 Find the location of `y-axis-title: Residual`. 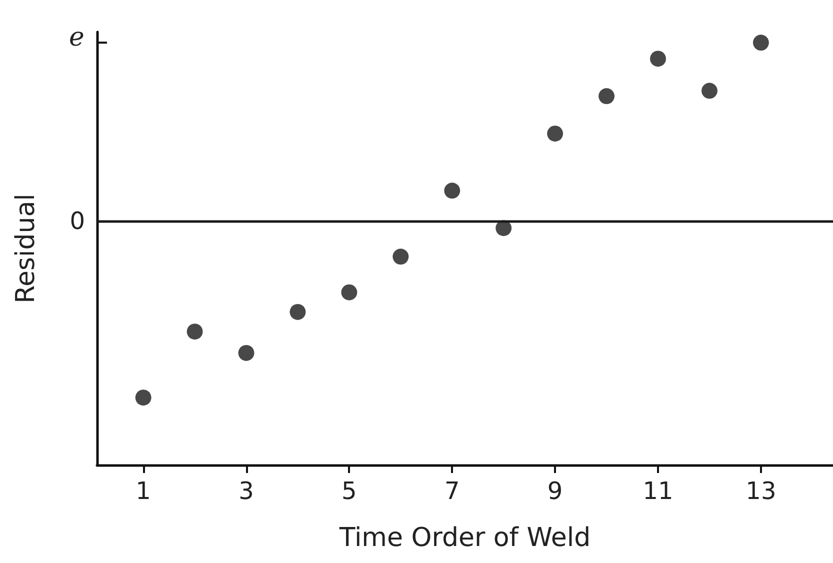

y-axis-title: Residual is located at coordinates (26, 249).